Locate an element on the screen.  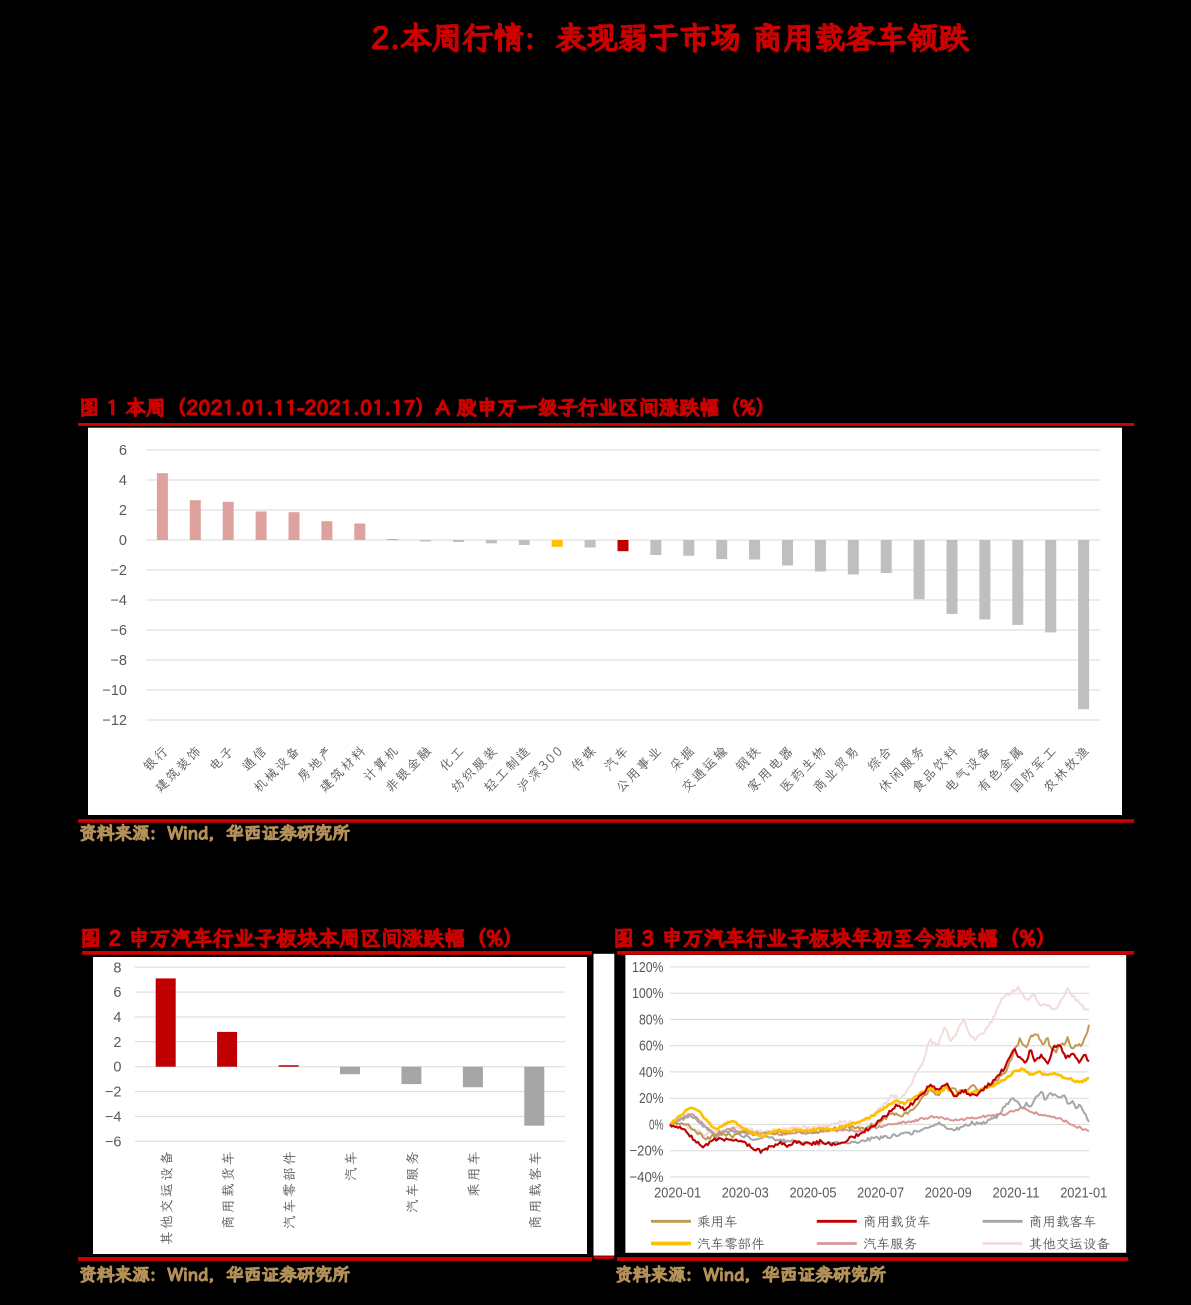
svg-text: 2020-11 is located at coordinates (1016, 1194).